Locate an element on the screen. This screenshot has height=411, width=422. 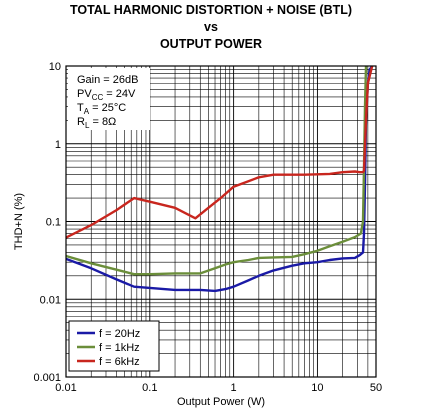
condition-subscript: L is located at coordinates (87, 125).